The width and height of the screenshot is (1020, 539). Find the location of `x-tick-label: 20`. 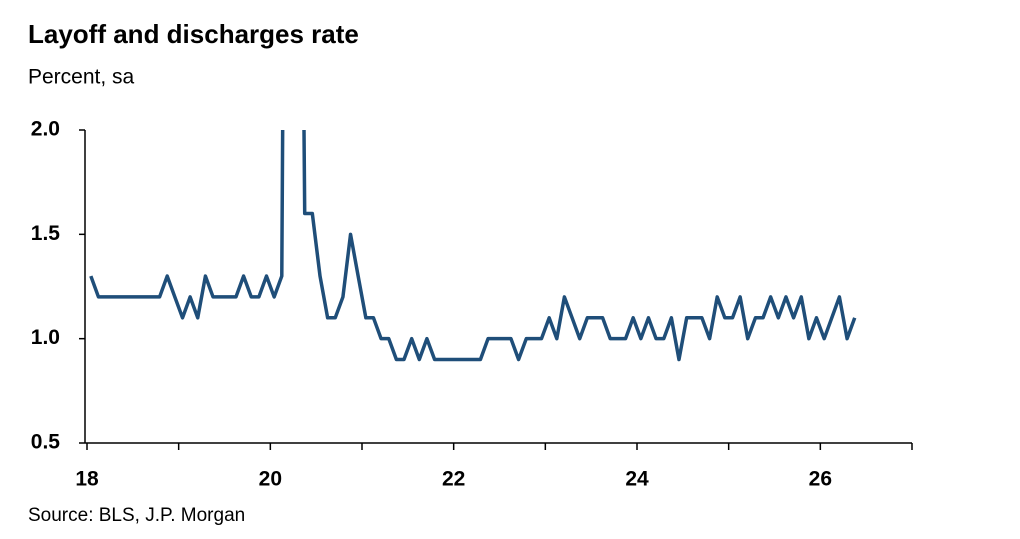

x-tick-label: 20 is located at coordinates (270, 479).